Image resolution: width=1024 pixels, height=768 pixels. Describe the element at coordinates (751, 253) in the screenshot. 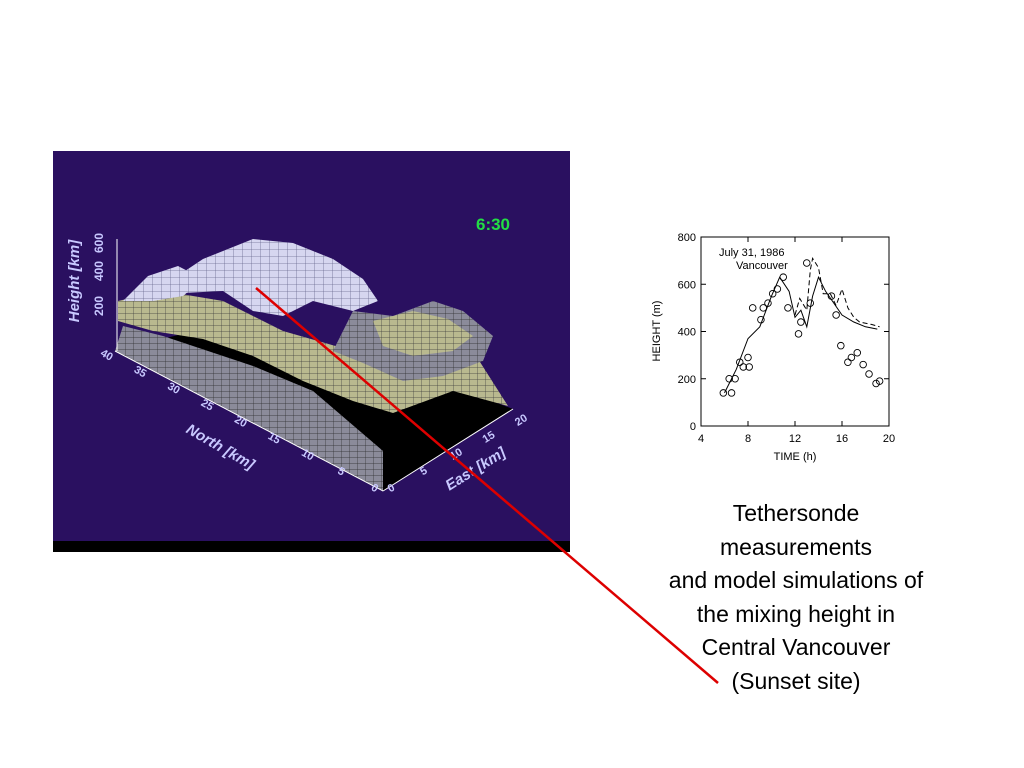

I see `chart-annotation-date: July 31, 1986` at that location.